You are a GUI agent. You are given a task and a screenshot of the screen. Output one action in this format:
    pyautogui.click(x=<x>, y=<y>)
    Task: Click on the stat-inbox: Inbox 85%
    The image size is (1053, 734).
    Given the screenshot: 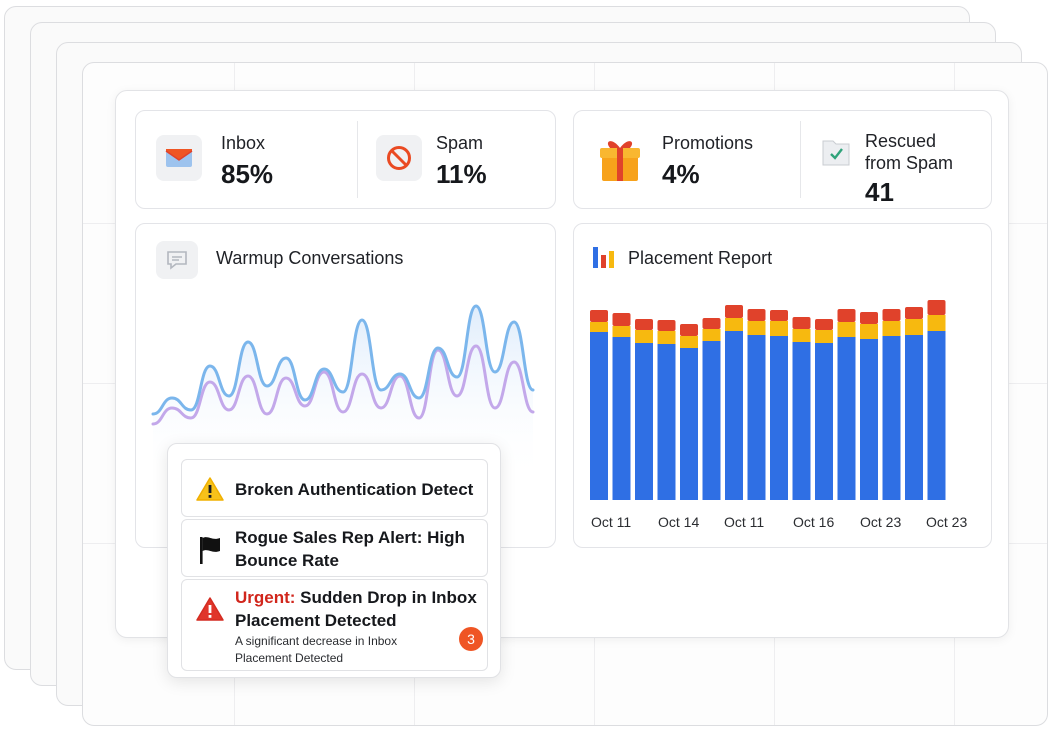 What is the action you would take?
    pyautogui.click(x=246, y=159)
    